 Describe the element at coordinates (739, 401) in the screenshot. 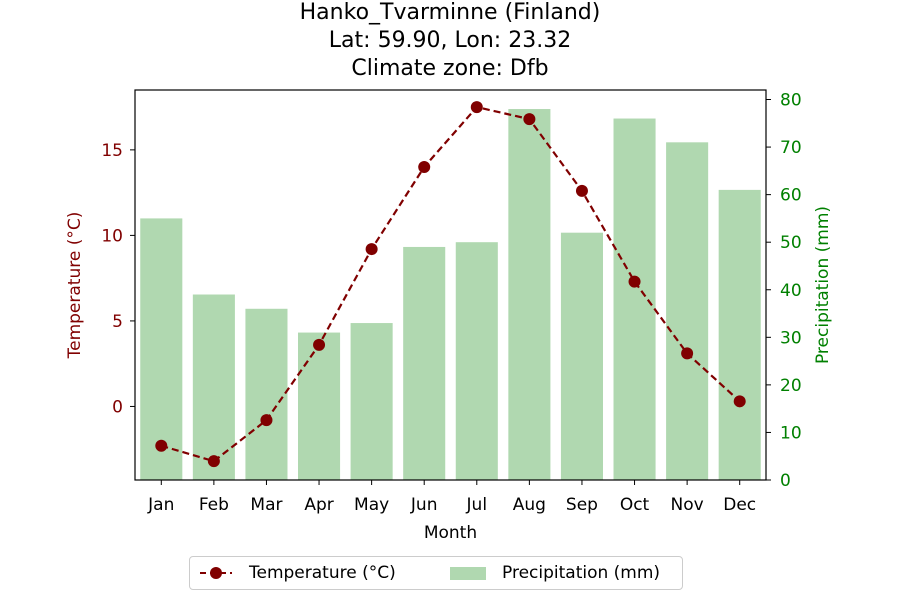

I see `temperature-point-dec` at that location.